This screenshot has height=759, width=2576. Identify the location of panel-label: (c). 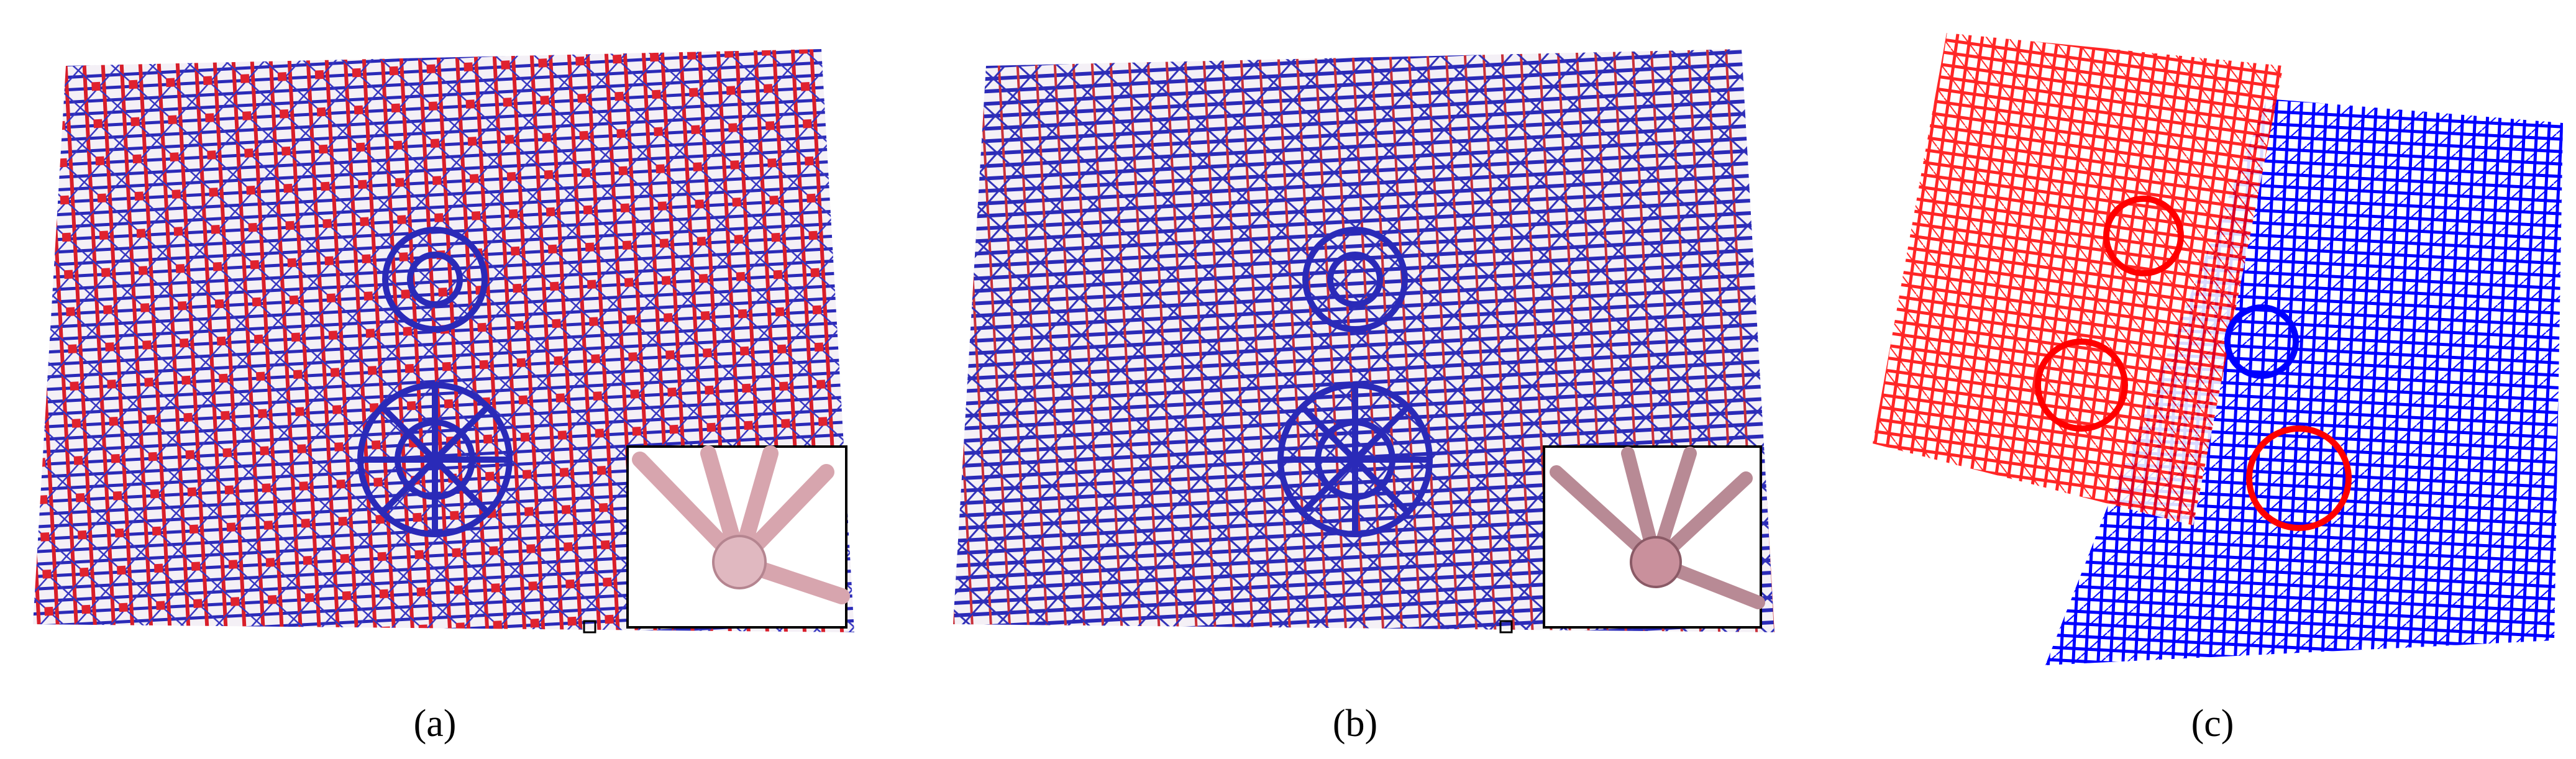
(2212, 723).